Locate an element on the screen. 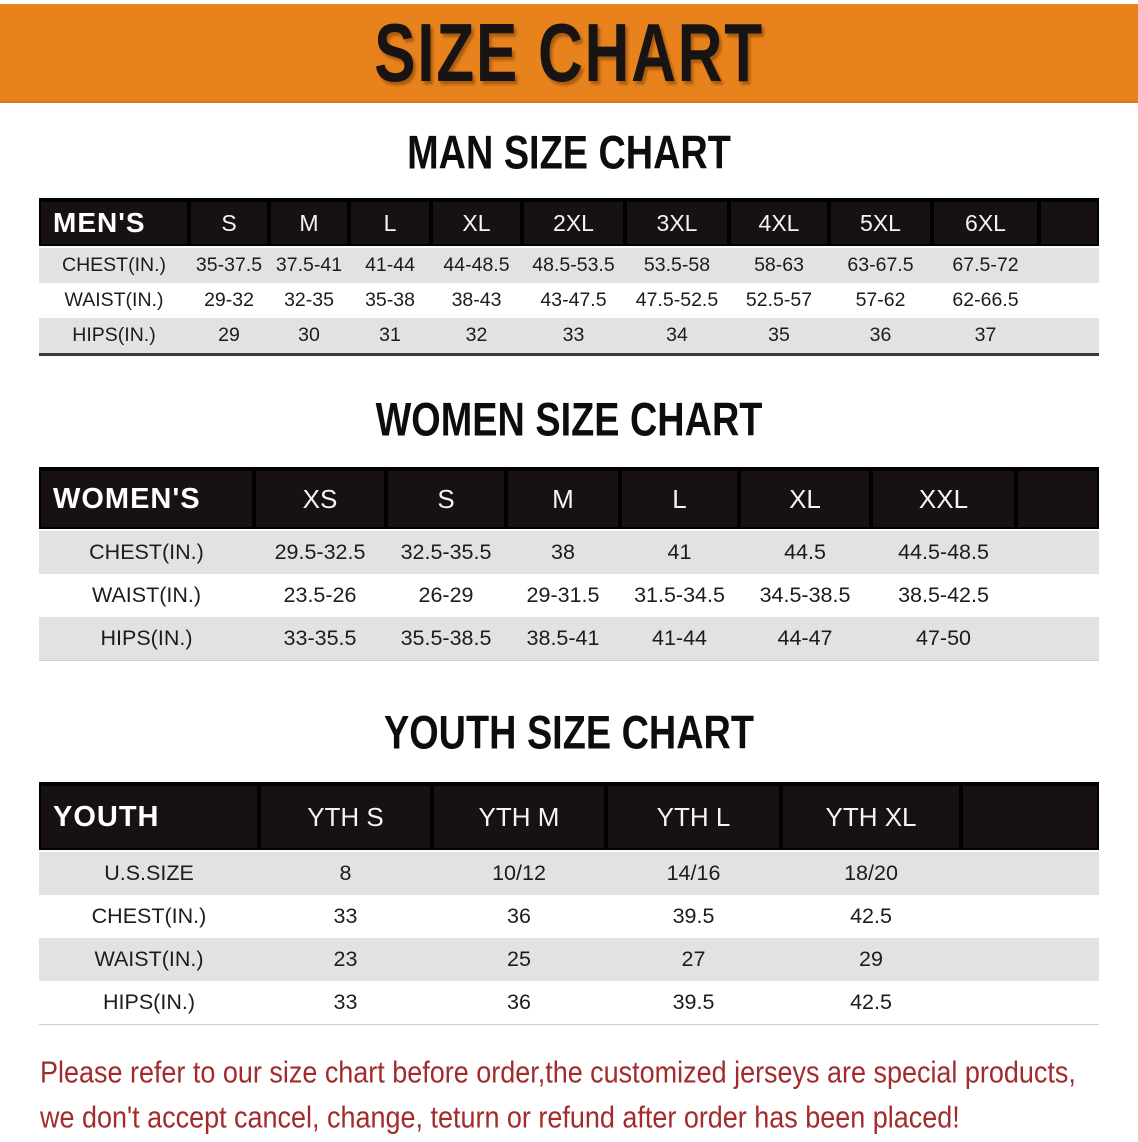  size-value-cell: 63-67.5 is located at coordinates (880, 265).